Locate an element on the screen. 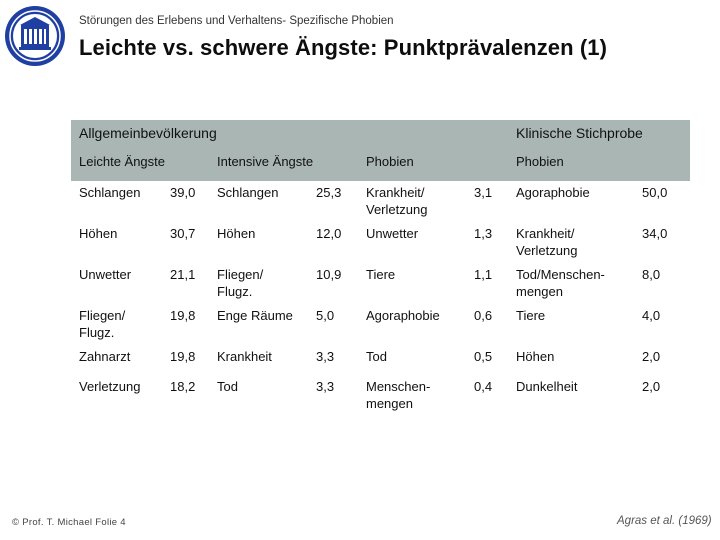 This screenshot has height=540, width=720. table-cell-value: 8,0 is located at coordinates (651, 274).